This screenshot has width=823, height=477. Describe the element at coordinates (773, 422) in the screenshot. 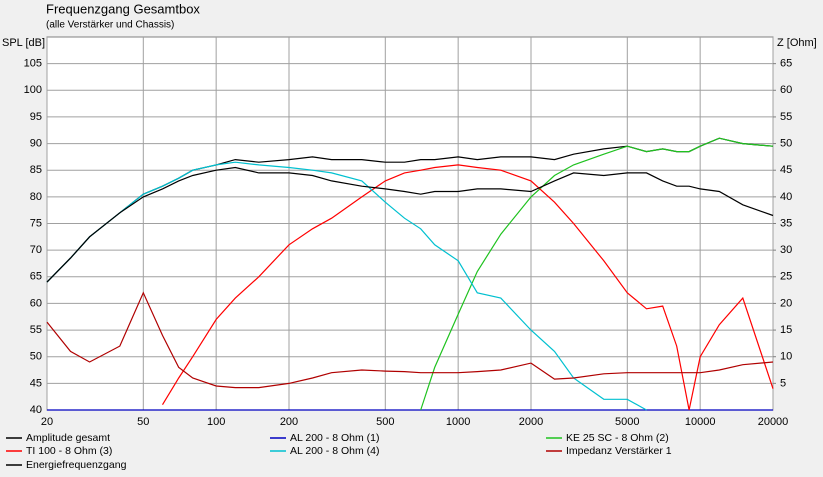

I see `x-tick-label: 20000` at that location.